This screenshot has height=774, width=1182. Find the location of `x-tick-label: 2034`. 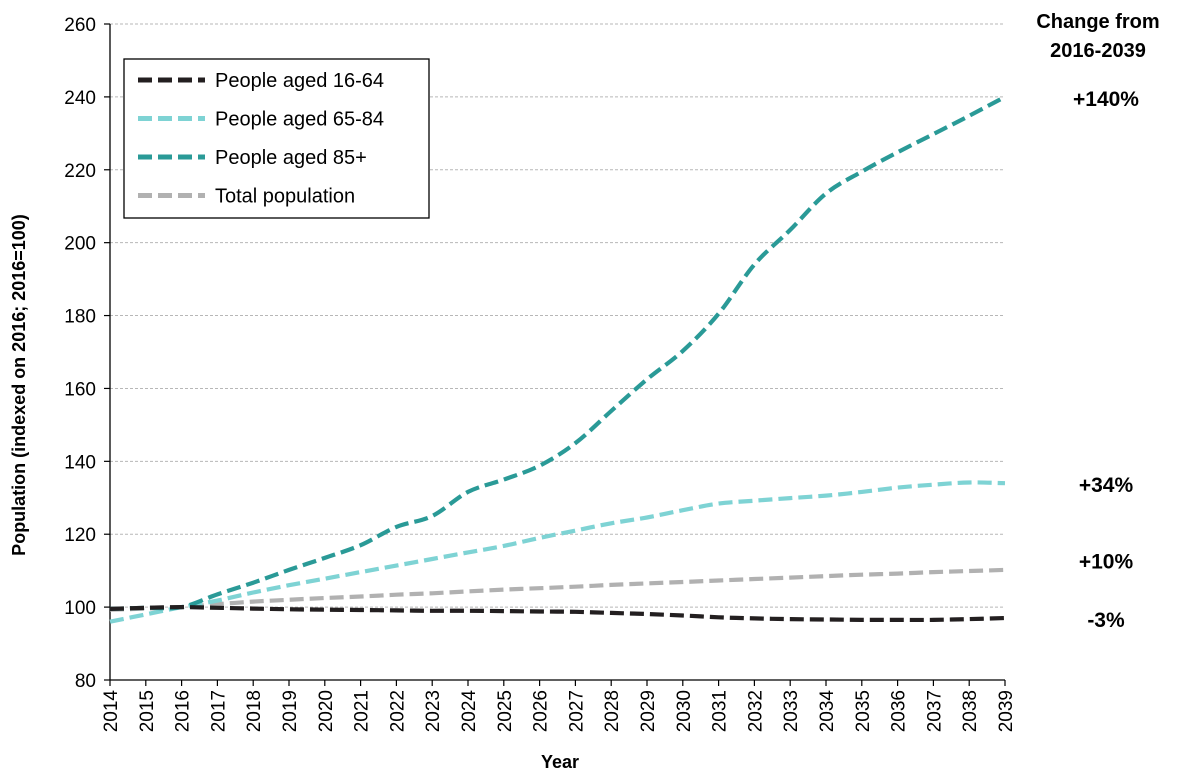

x-tick-label: 2034 is located at coordinates (827, 711).